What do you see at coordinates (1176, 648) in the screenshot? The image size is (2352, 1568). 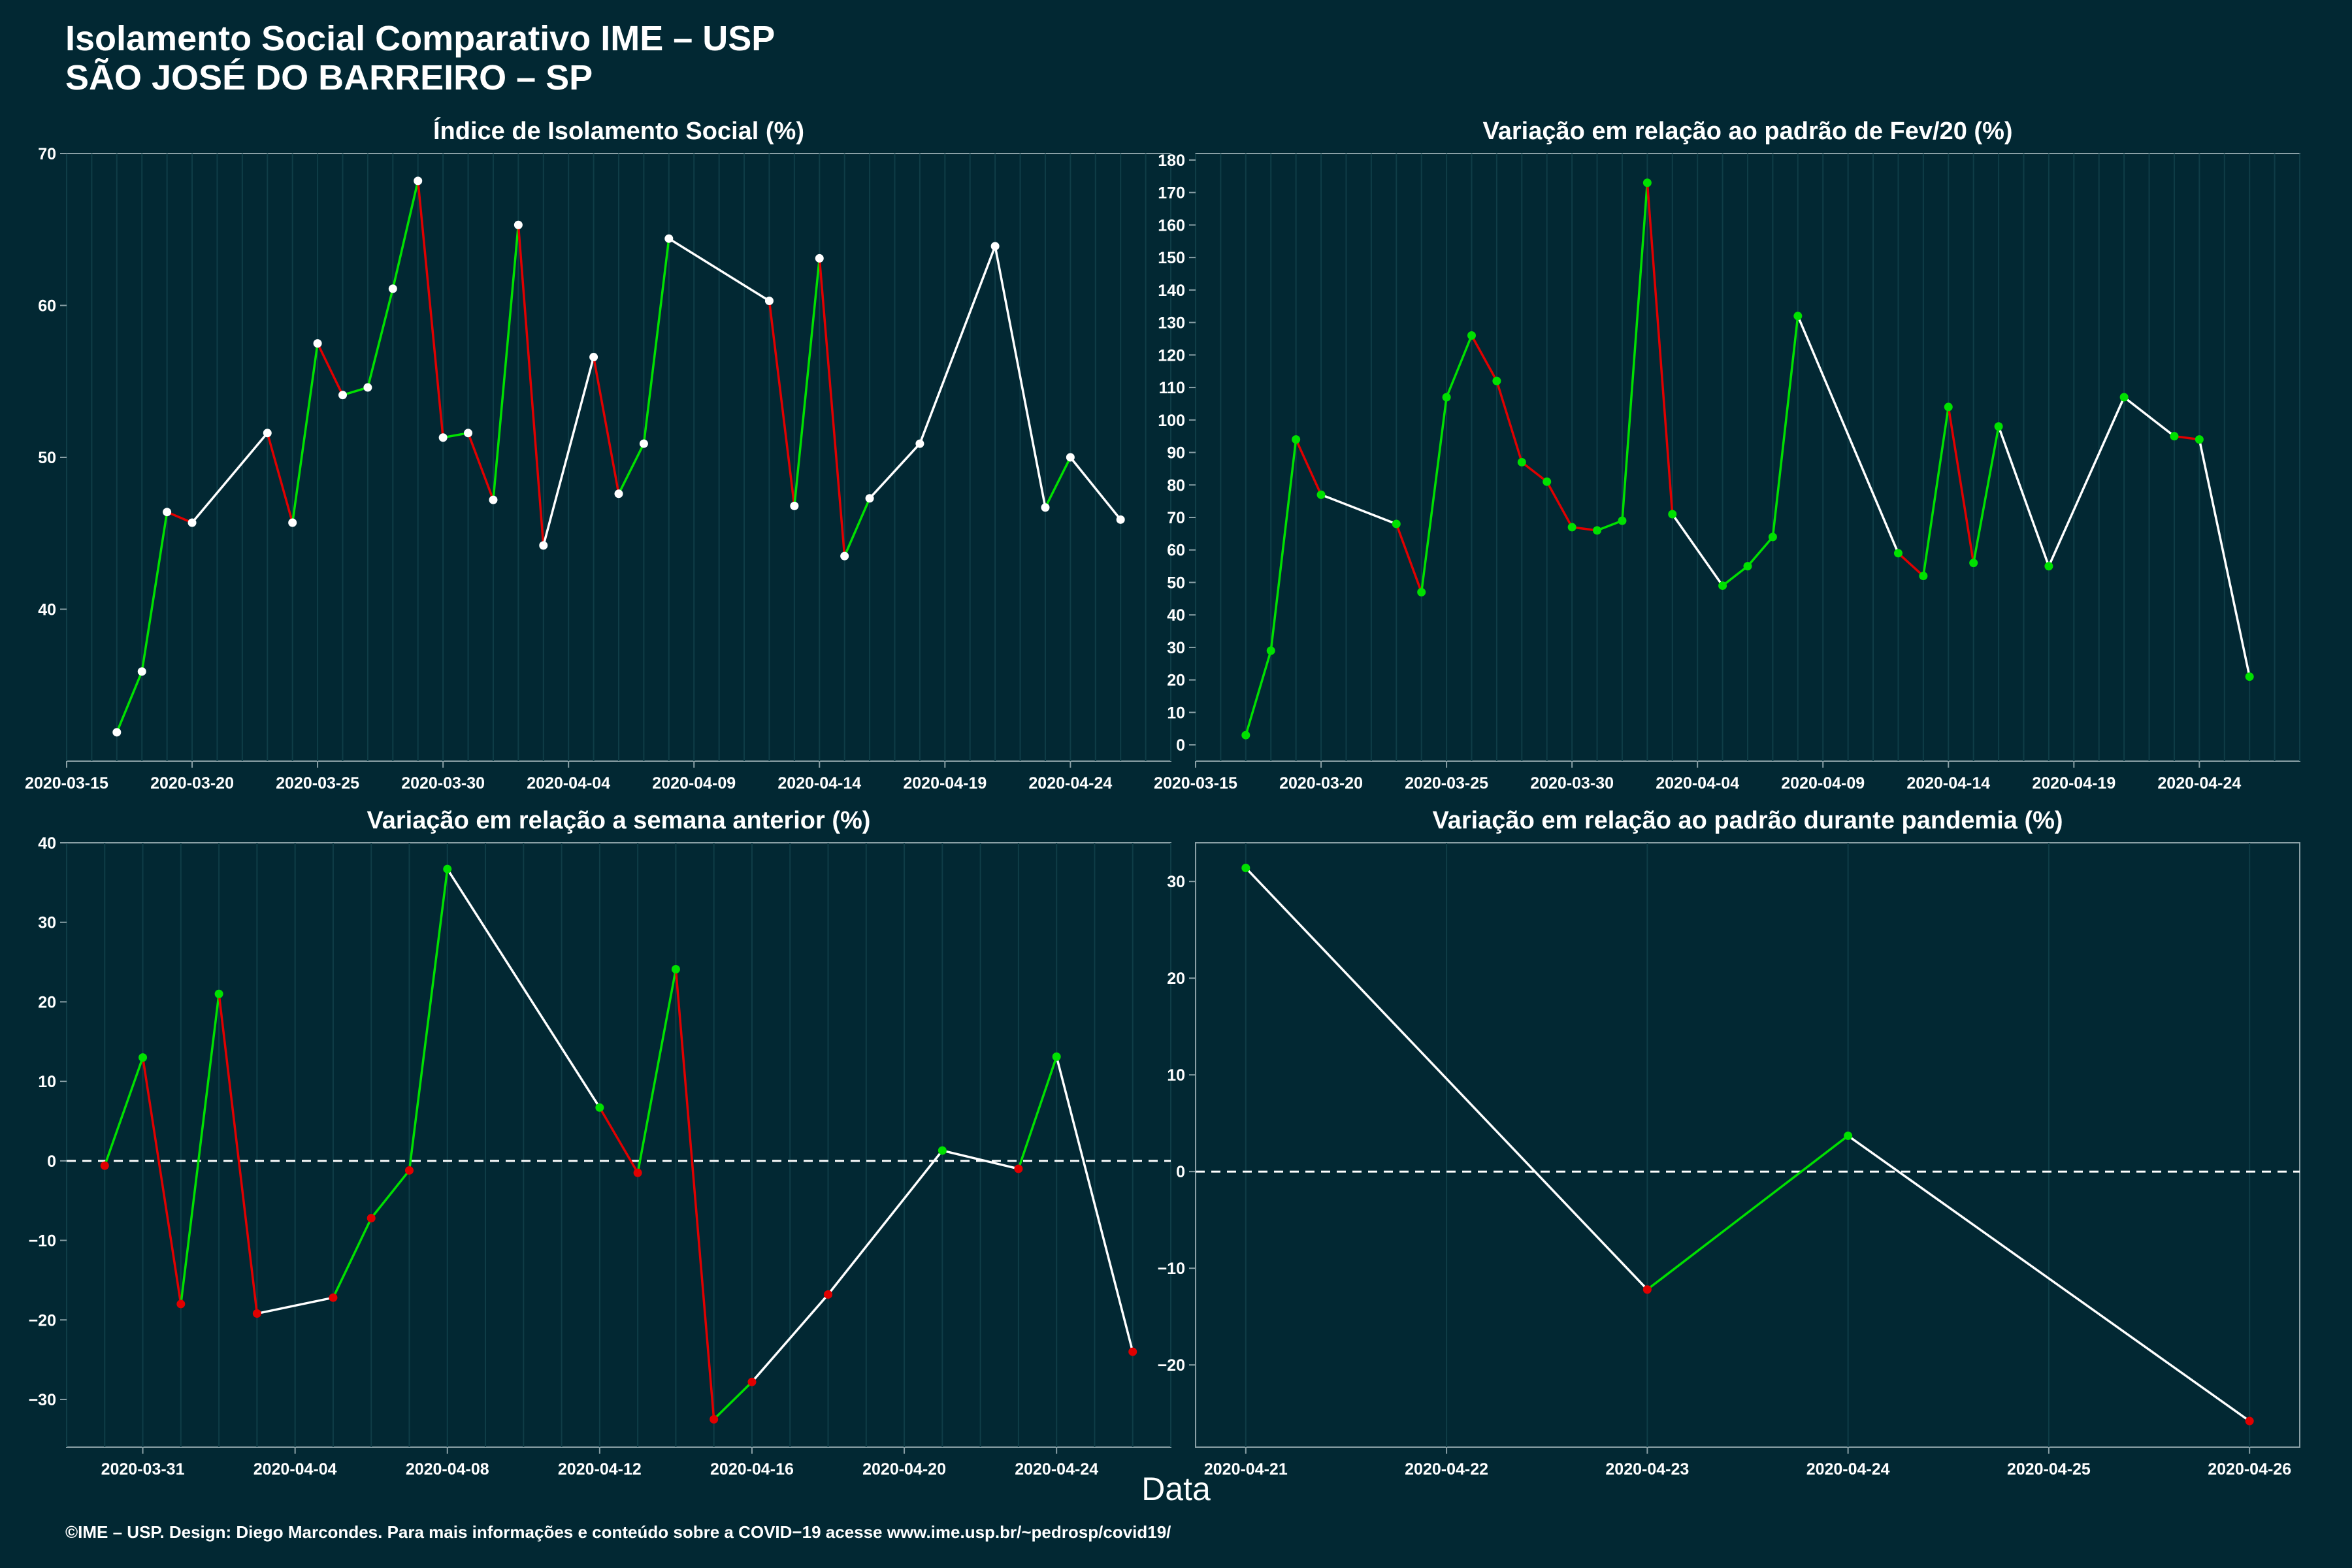 I see `y-tick-label: 30` at bounding box center [1176, 648].